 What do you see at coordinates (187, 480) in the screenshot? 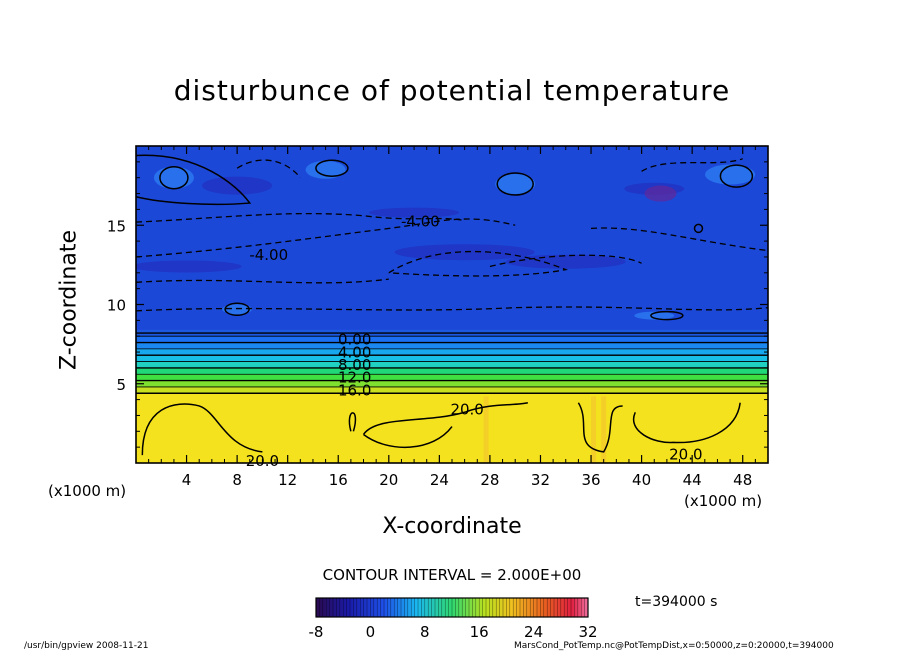
I see `x-tick-label: 4` at bounding box center [187, 480].